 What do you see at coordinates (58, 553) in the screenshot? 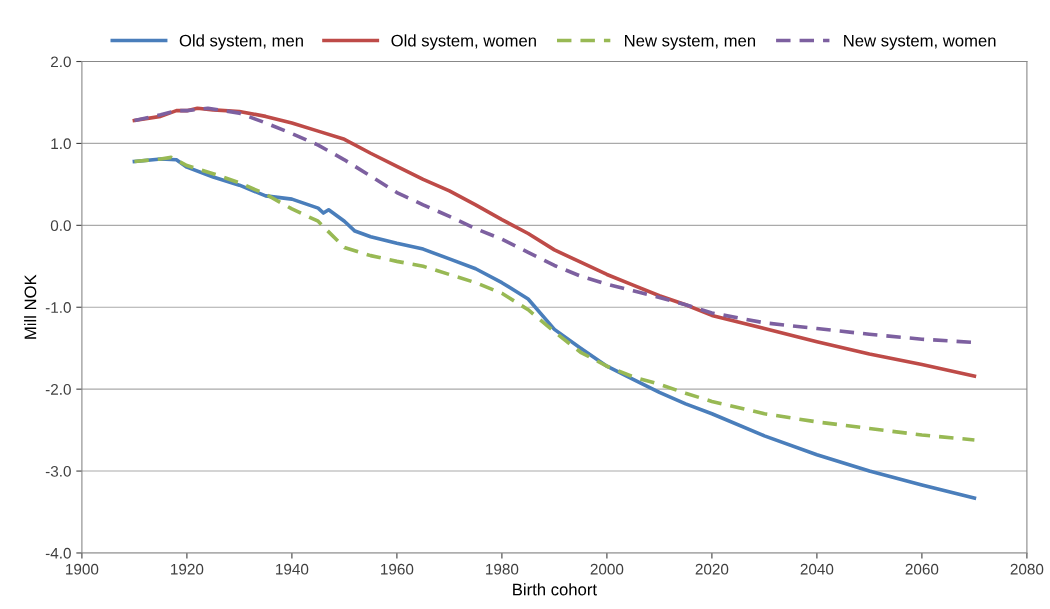
I see `y-tick-label: -4.0` at bounding box center [58, 553].